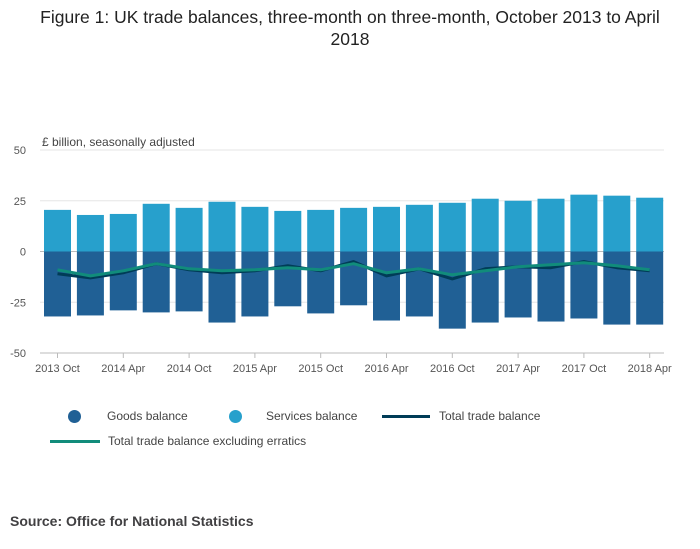 This screenshot has height=549, width=700. Describe the element at coordinates (312, 416) in the screenshot. I see `legend-services-label: Services balance` at that location.